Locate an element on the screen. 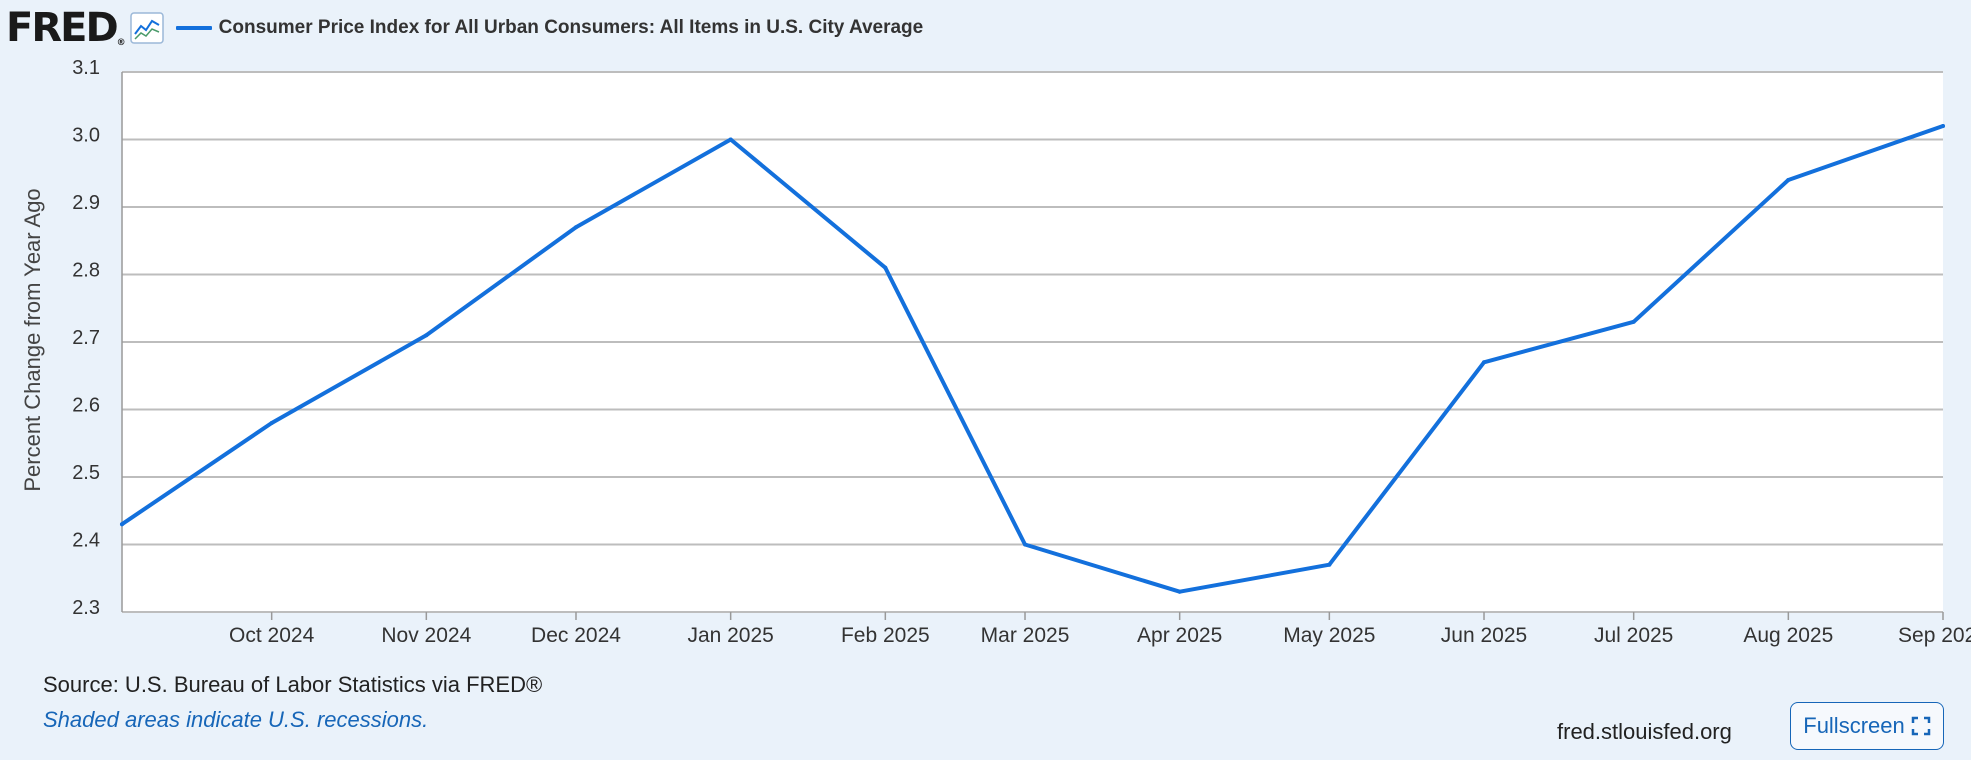 The image size is (1971, 760). fullscreen-label: Fullscreen is located at coordinates (1854, 725).